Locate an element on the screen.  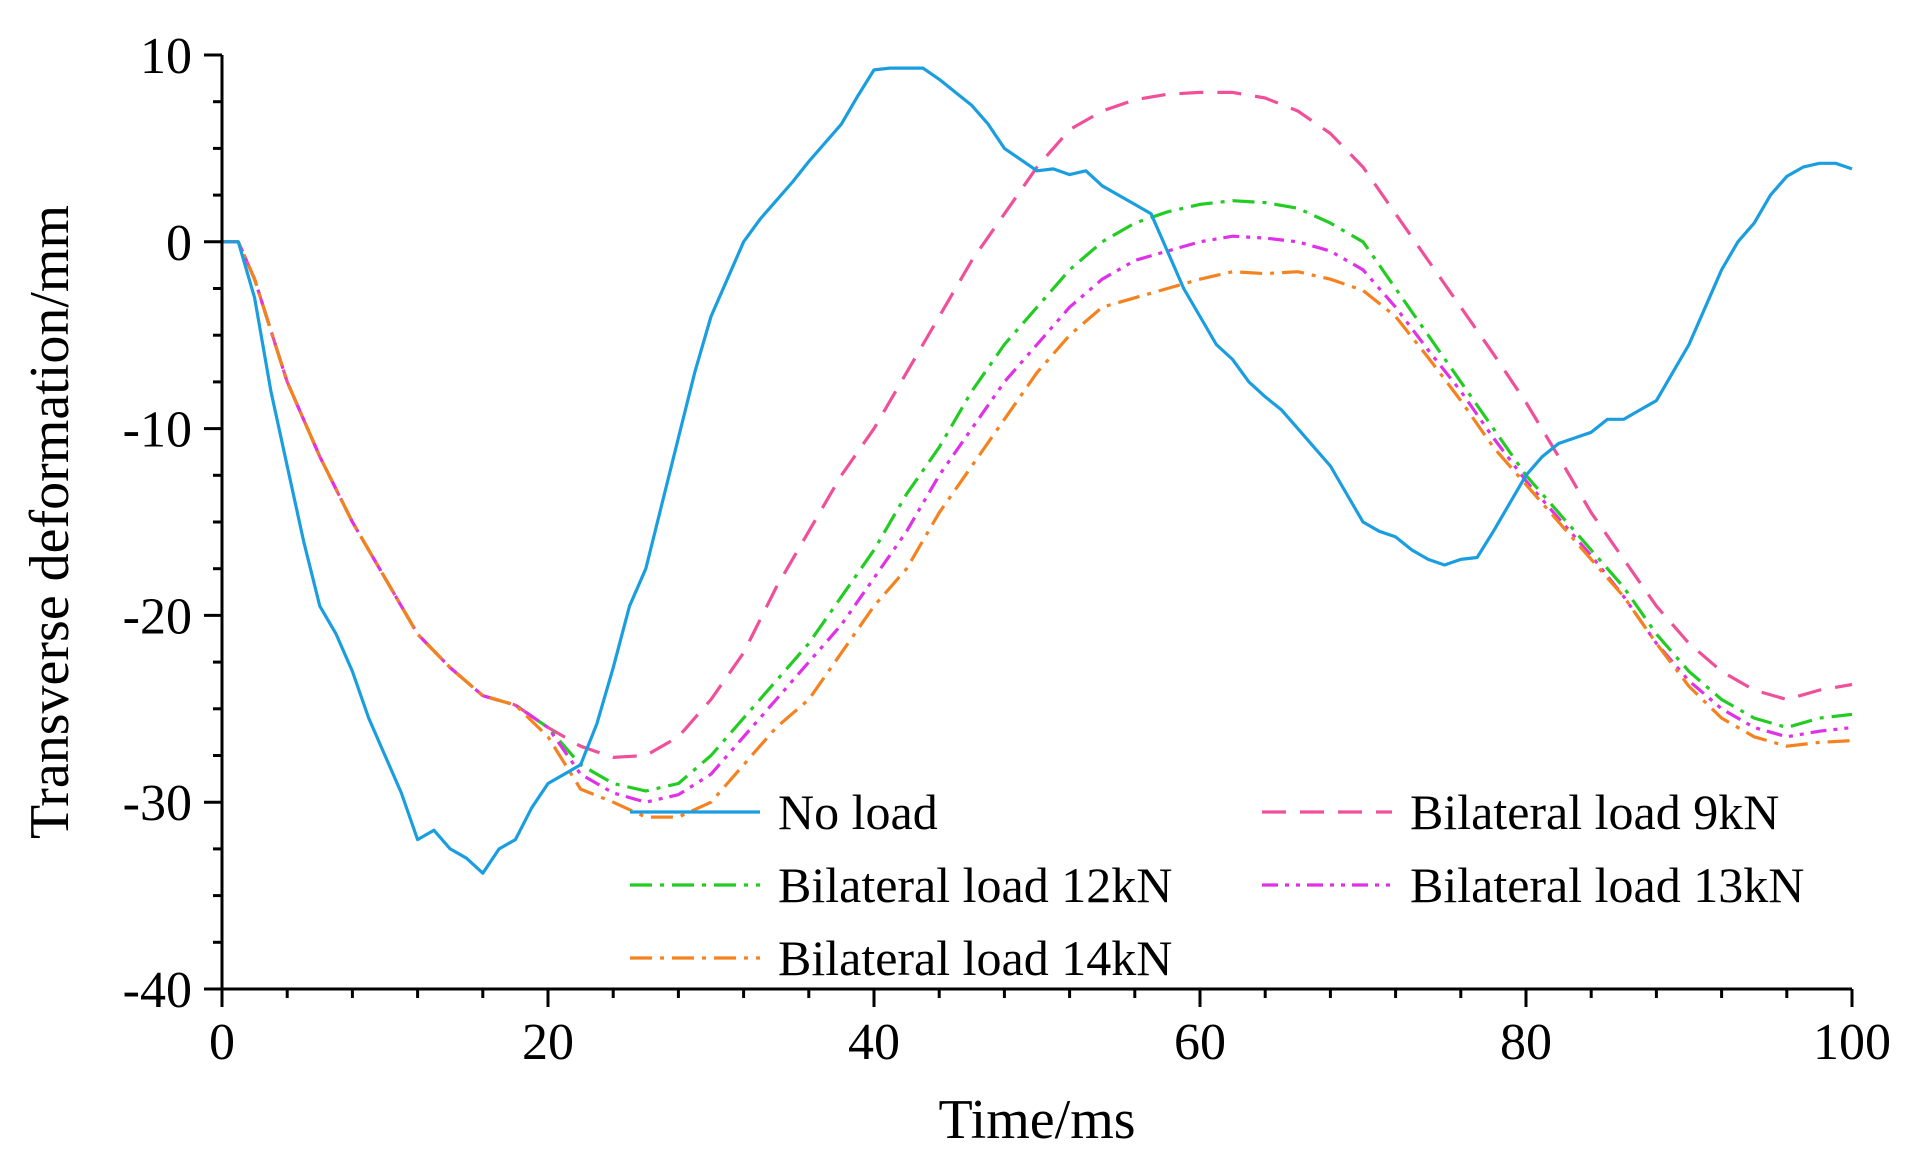
y-tick-label: 10 is located at coordinates (166, 56).